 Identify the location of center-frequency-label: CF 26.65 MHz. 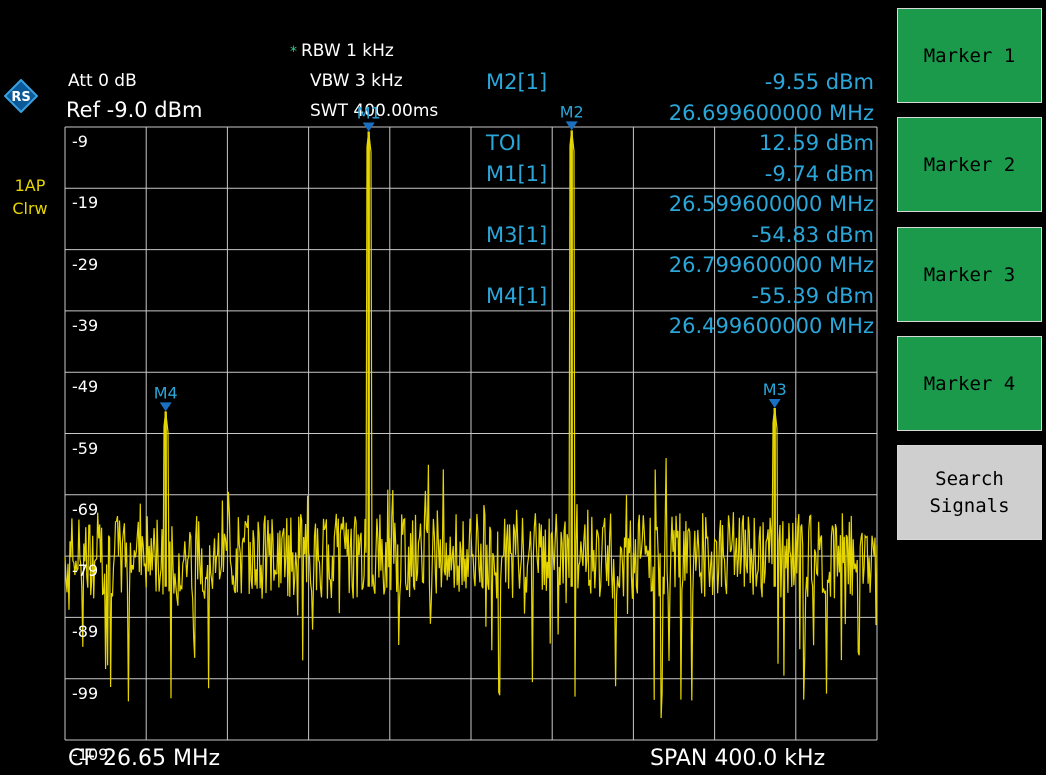
(144, 758).